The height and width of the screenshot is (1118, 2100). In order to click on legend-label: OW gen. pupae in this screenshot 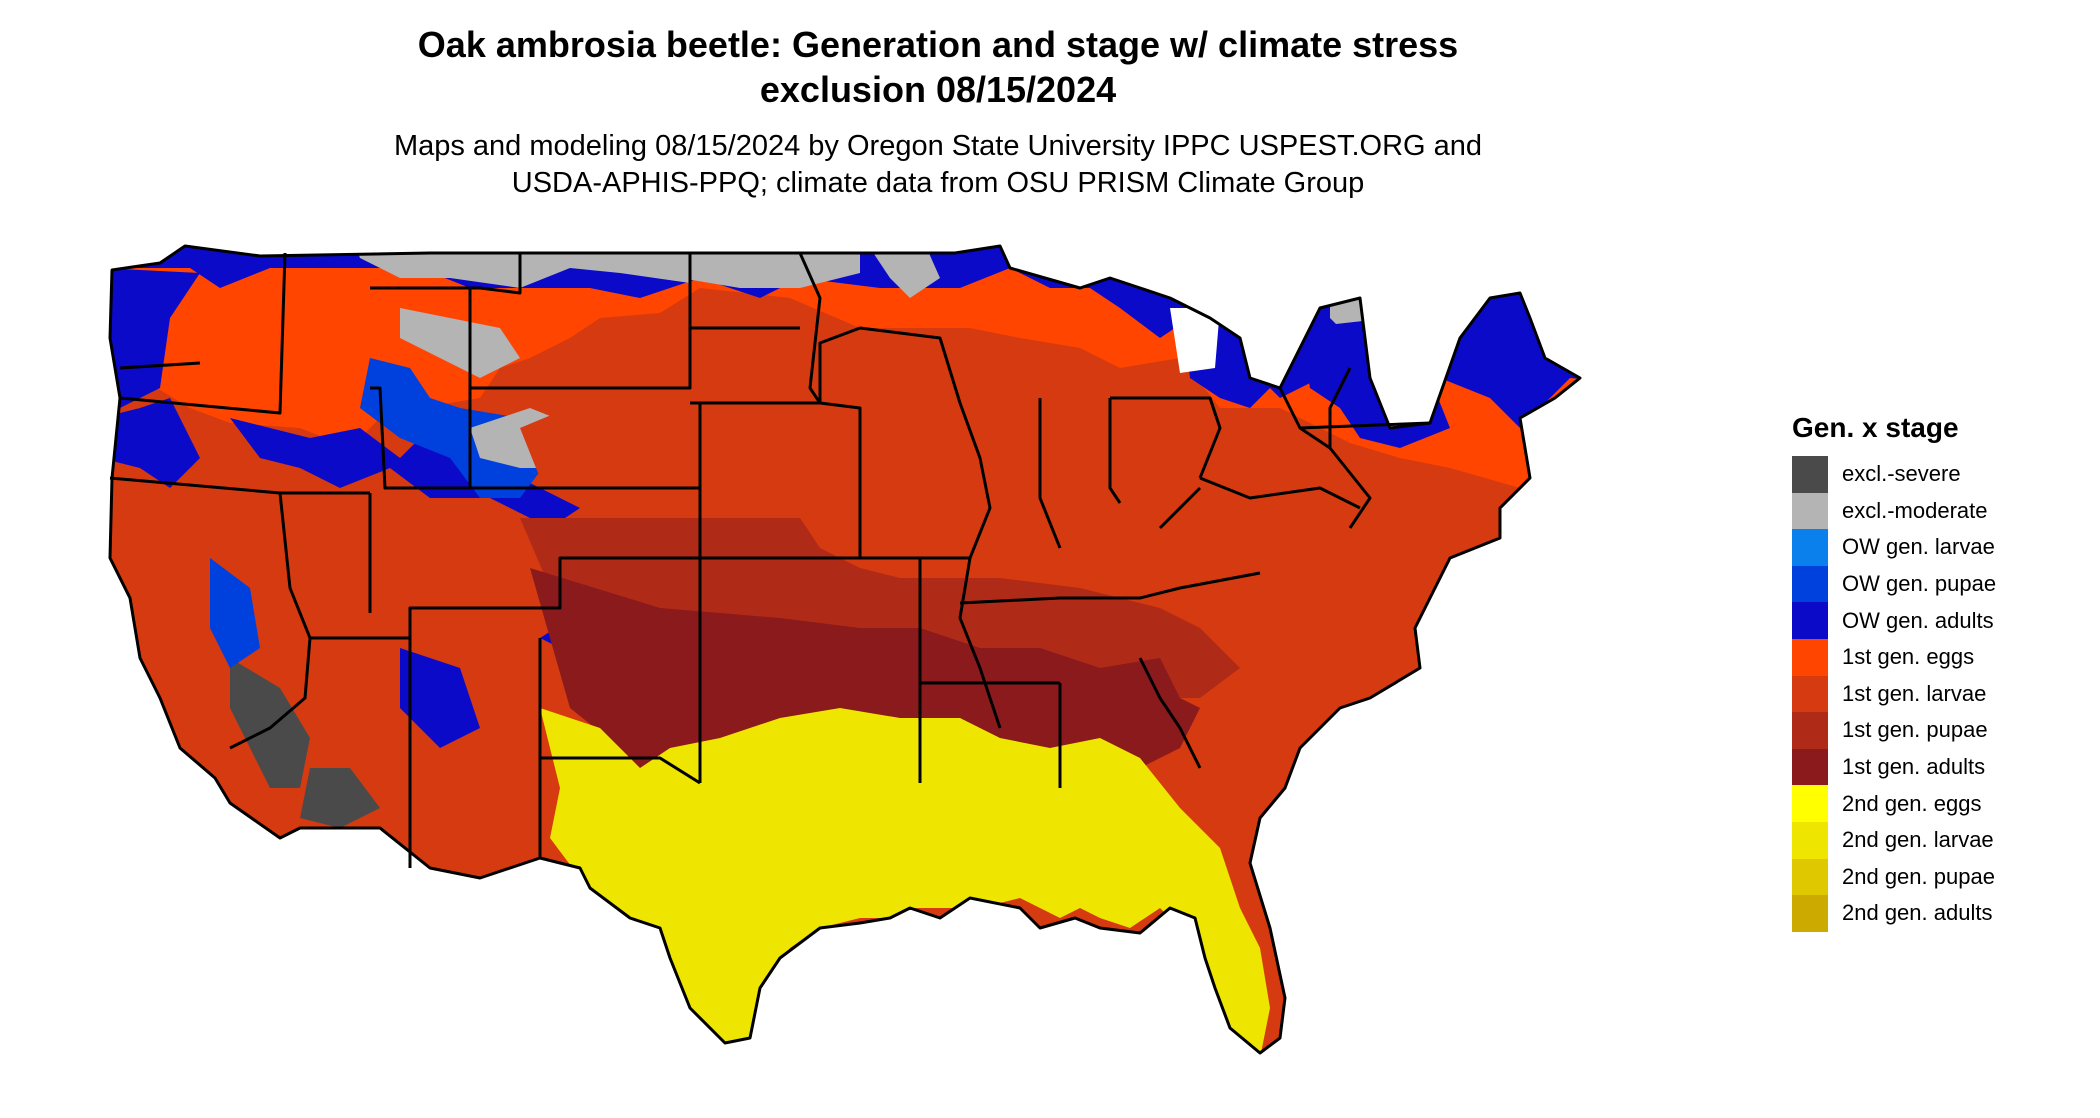, I will do `click(1919, 584)`.